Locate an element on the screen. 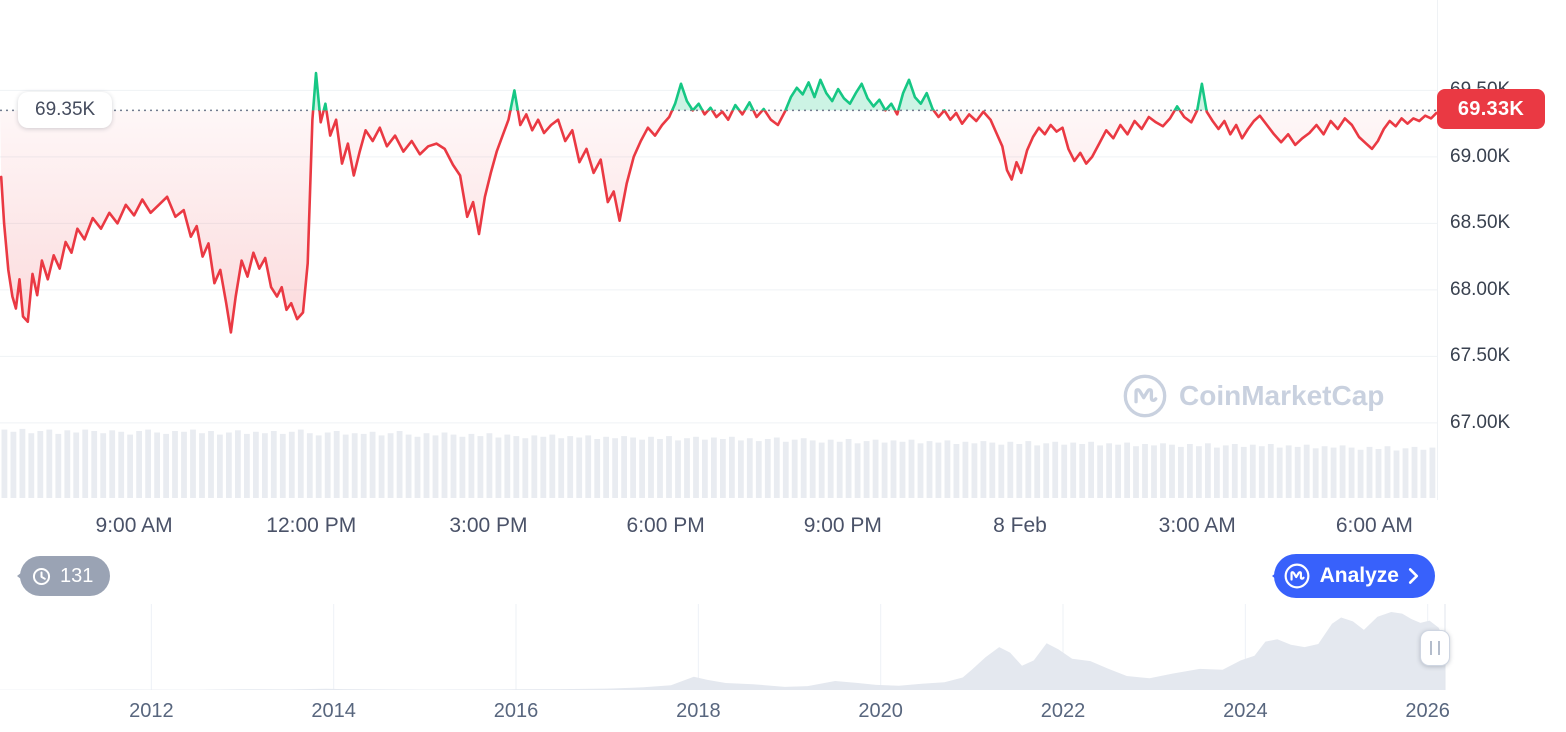 Image resolution: width=1566 pixels, height=732 pixels. x-axis-tick-label: 12:00 PM is located at coordinates (311, 525).